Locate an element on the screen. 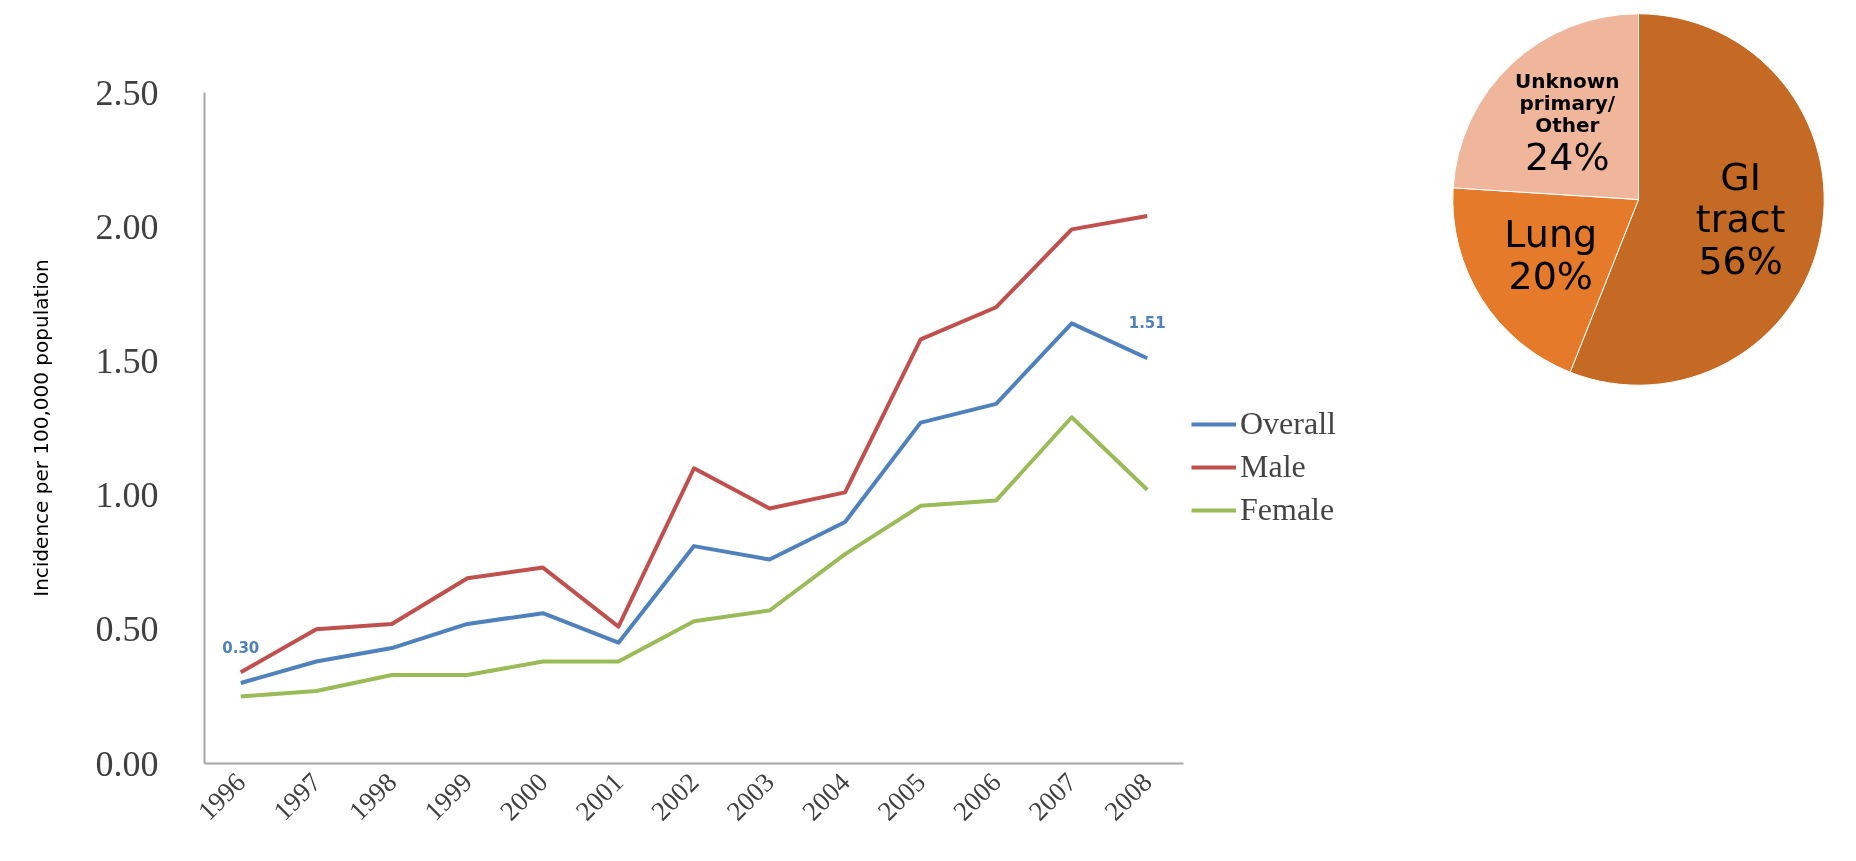 Image resolution: width=1856 pixels, height=861 pixels. data-label: 56% is located at coordinates (1740, 260).